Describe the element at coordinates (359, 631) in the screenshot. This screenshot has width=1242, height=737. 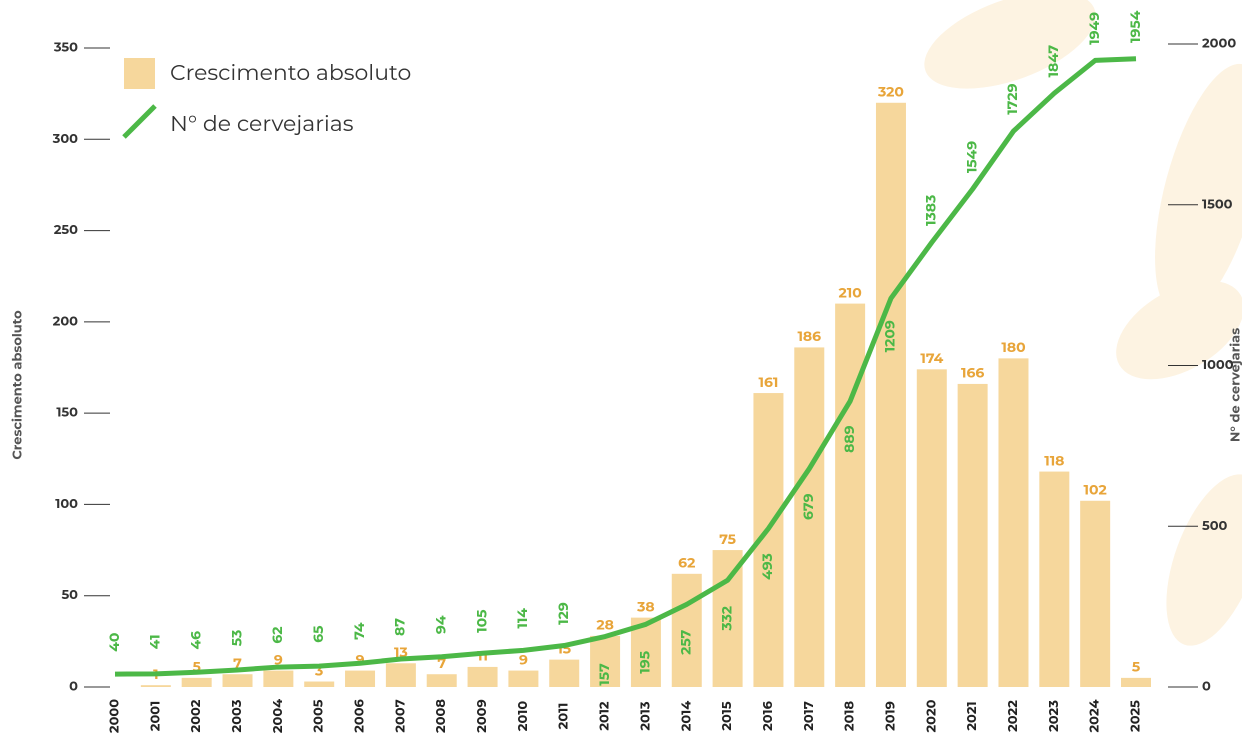
I see `line-value-label: 74` at that location.